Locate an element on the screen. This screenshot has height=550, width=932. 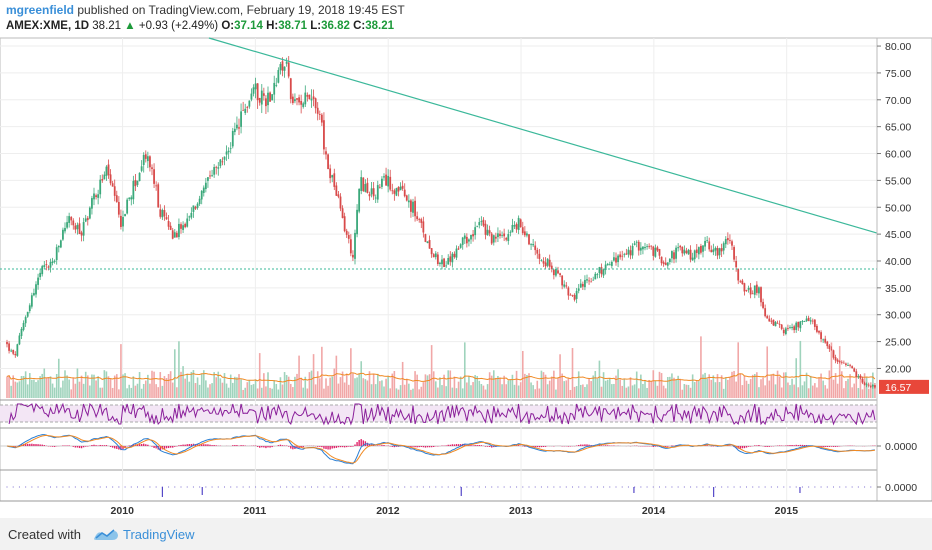
time-tick-label: 2015 is located at coordinates (787, 511).